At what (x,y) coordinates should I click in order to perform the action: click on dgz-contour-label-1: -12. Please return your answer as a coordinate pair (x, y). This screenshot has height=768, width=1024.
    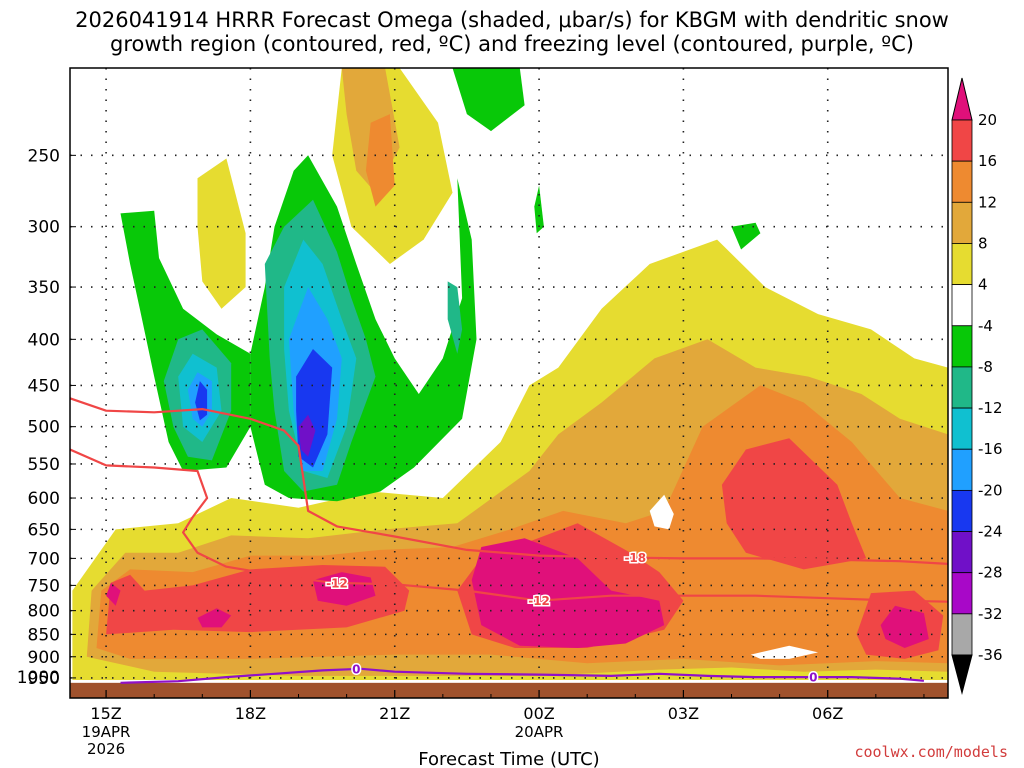
    Looking at the image, I should click on (337, 583).